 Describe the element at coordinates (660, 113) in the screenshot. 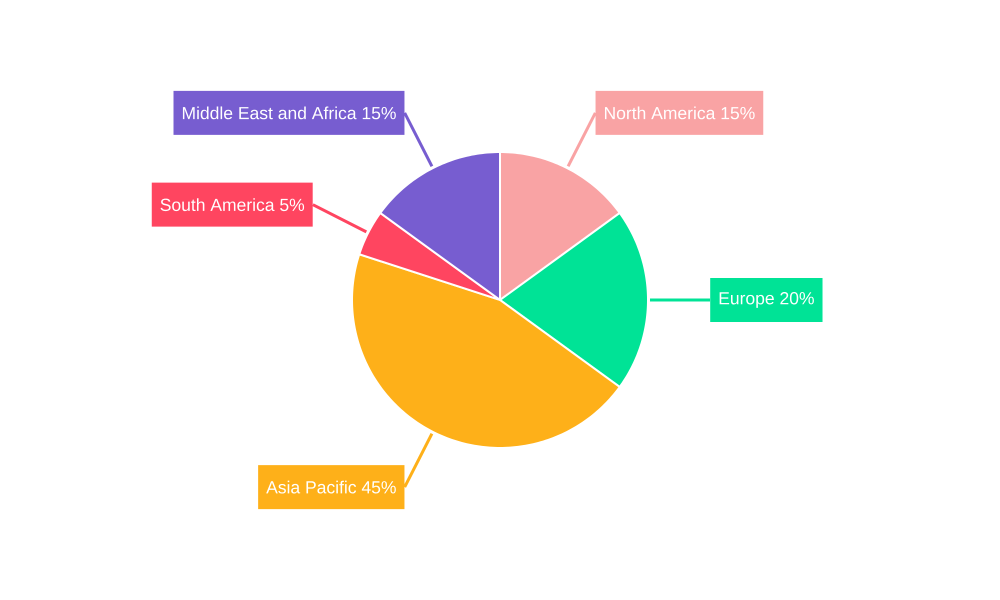

I see `slice-label: North America` at that location.